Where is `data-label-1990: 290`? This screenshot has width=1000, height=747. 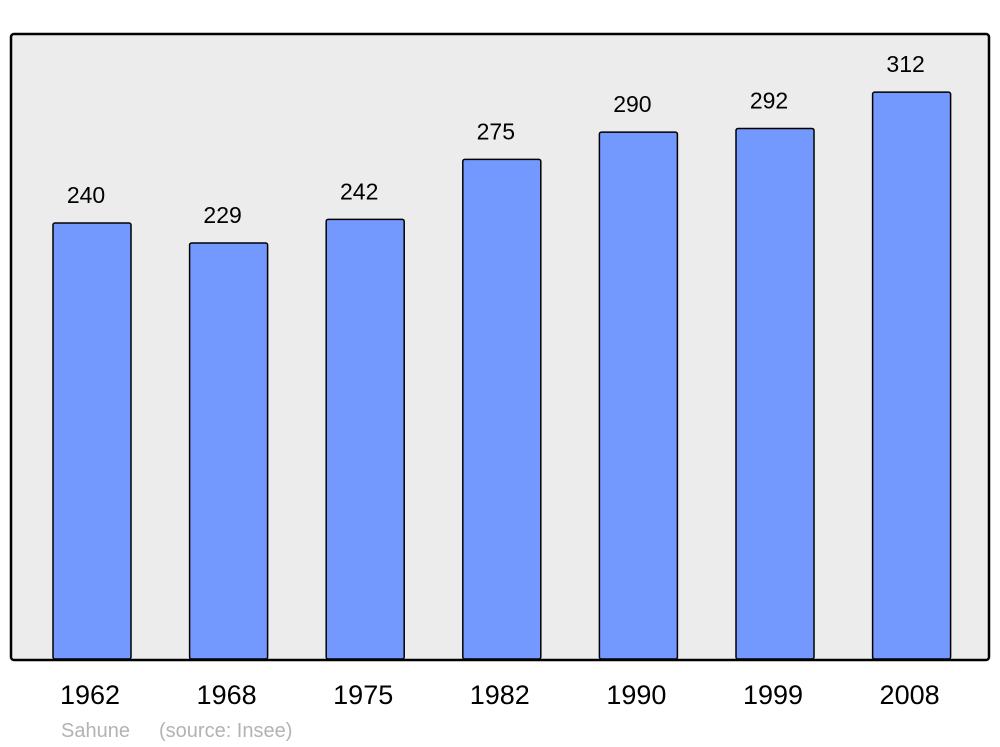
data-label-1990: 290 is located at coordinates (632, 104).